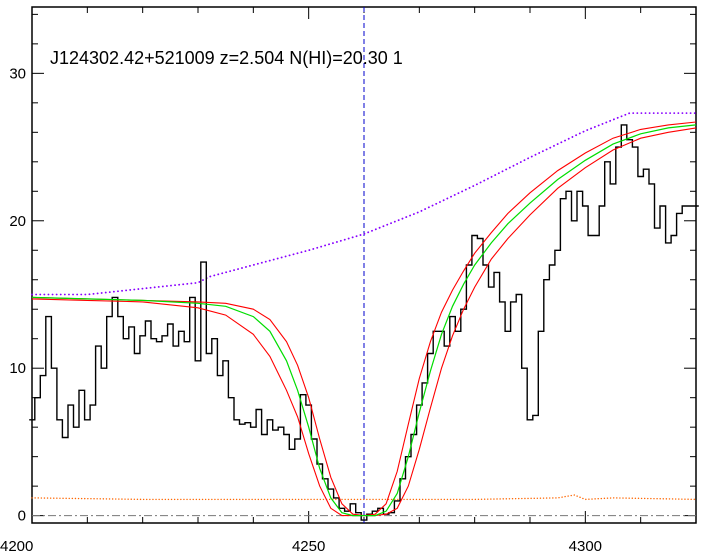 The height and width of the screenshot is (556, 704). Describe the element at coordinates (17, 73) in the screenshot. I see `y-tick-label: 30` at that location.